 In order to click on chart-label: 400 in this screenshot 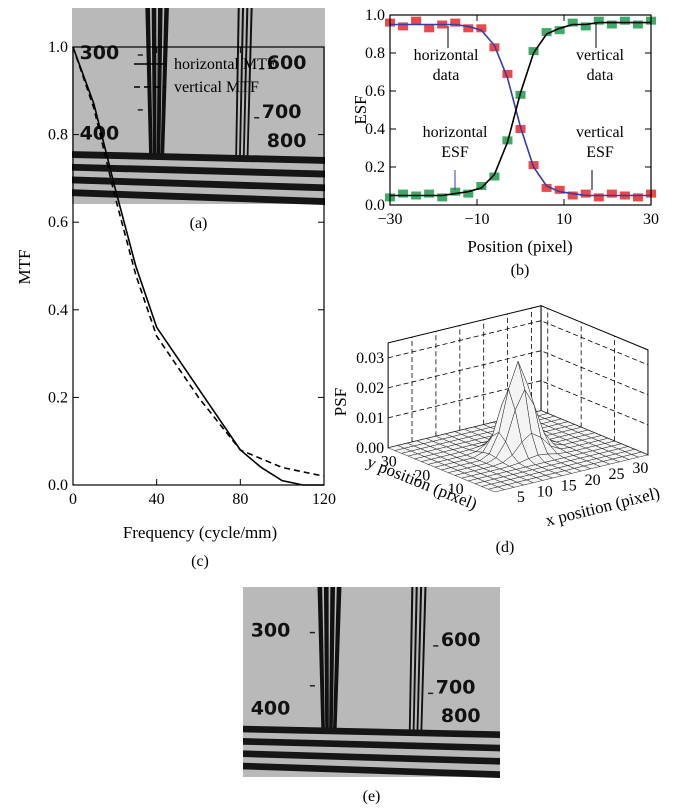, I will do `click(271, 708)`.